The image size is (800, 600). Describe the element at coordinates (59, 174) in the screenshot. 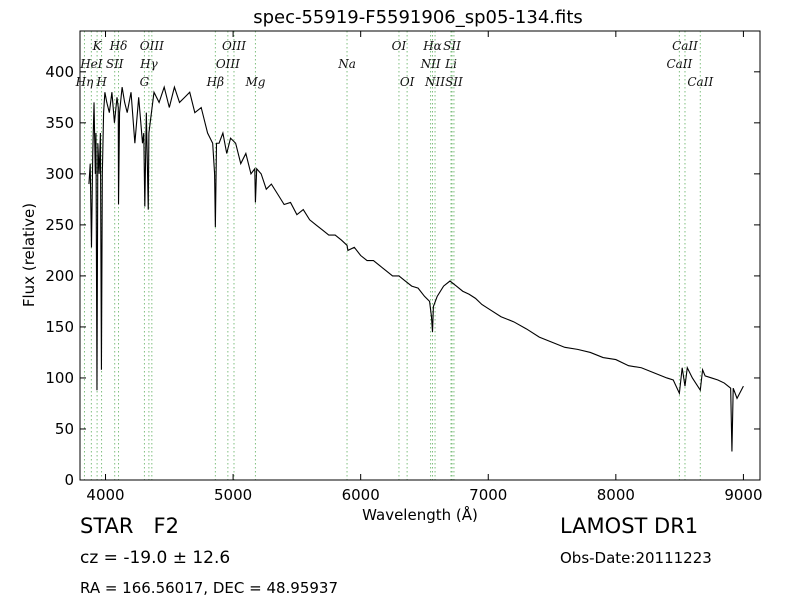

I see `y-tick-label: 300` at that location.